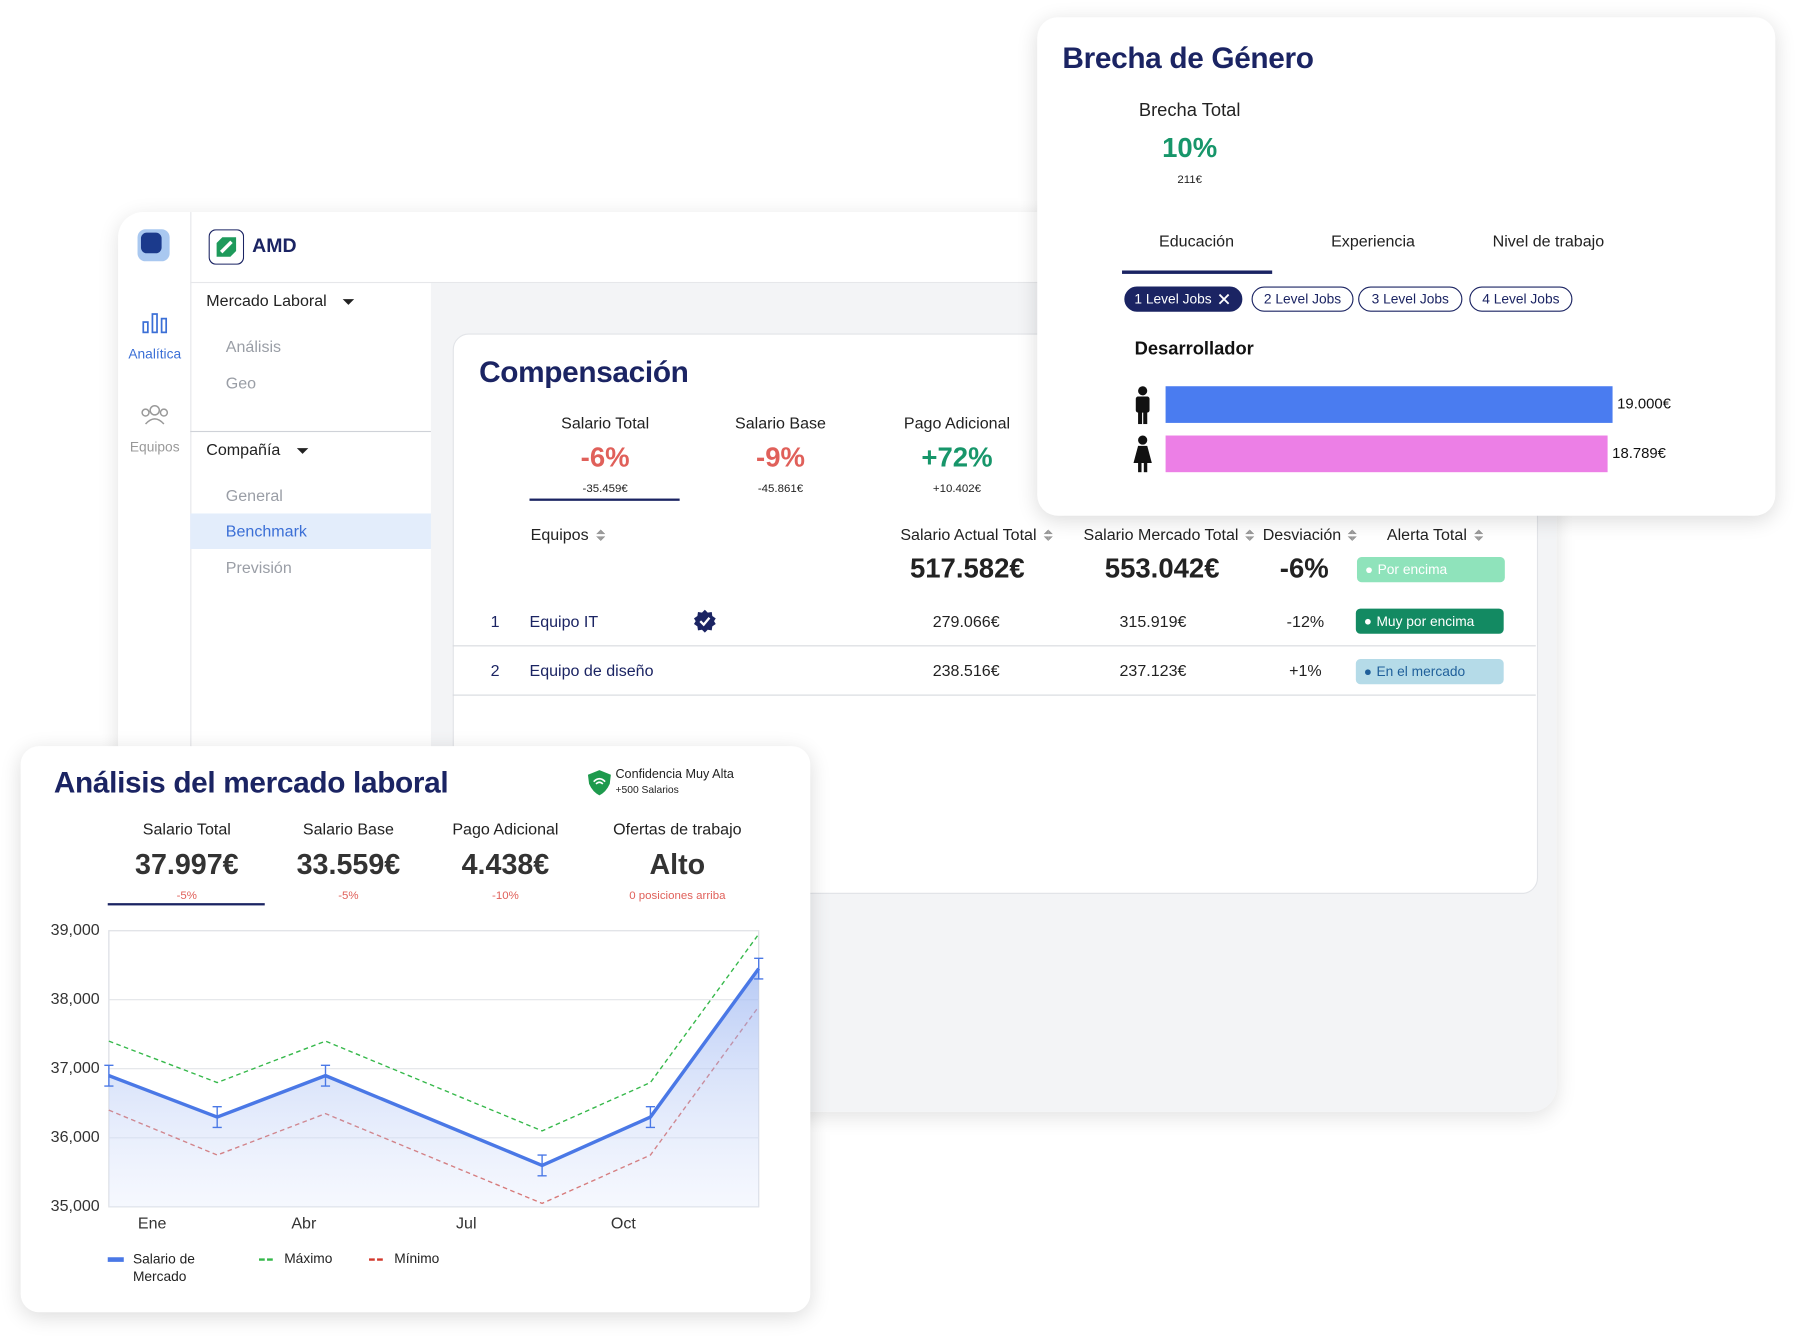 The height and width of the screenshot is (1339, 1797). What do you see at coordinates (505, 896) in the screenshot?
I see `kpi-sub: -10%` at bounding box center [505, 896].